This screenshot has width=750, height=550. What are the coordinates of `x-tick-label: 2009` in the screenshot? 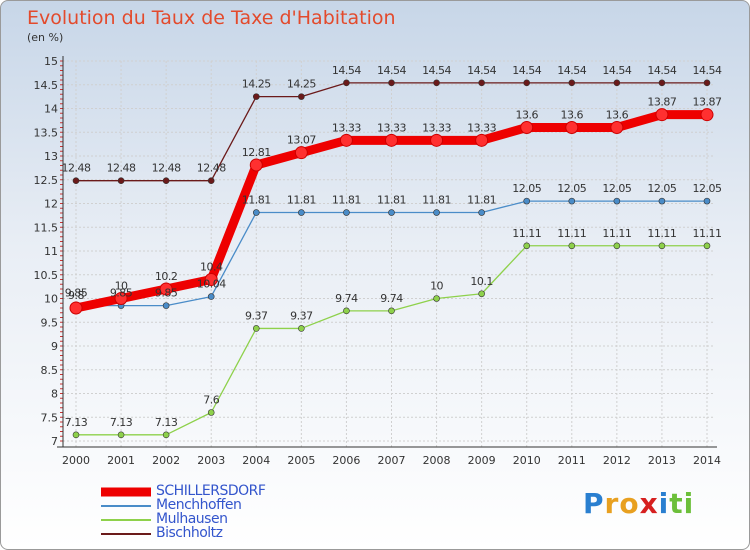 It's located at (482, 460).